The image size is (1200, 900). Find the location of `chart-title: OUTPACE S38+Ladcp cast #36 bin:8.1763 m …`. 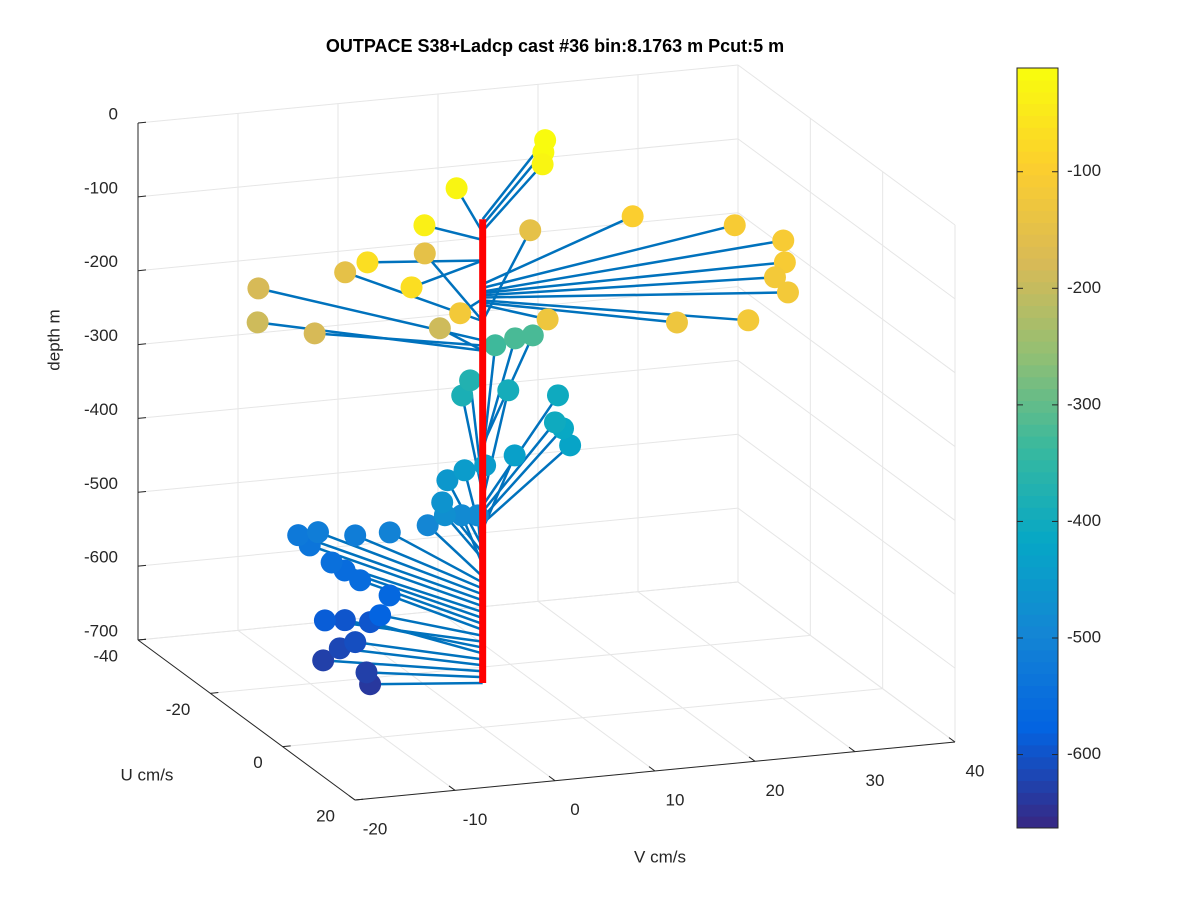

chart-title: OUTPACE S38+Ladcp cast #36 bin:8.1763 m … is located at coordinates (555, 46).